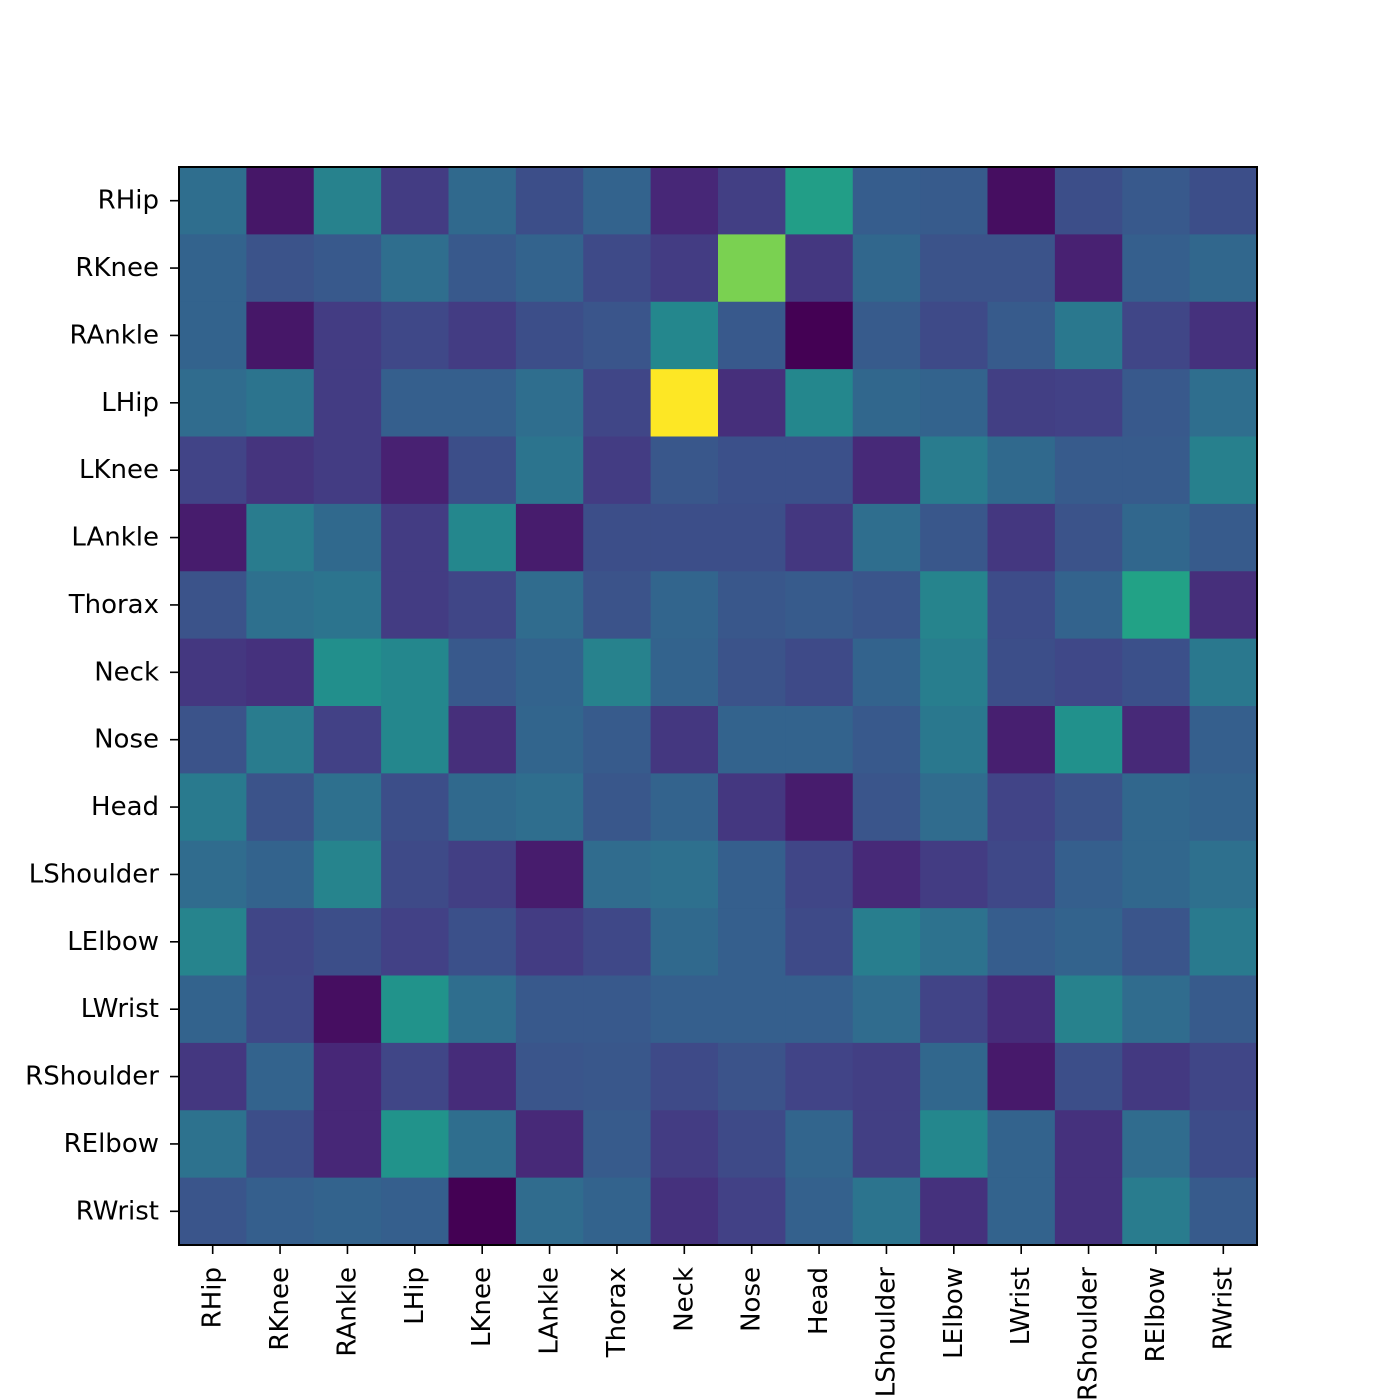  Describe the element at coordinates (482, 1009) in the screenshot. I see `heatmap-cell-LWrist-LKnee` at that location.